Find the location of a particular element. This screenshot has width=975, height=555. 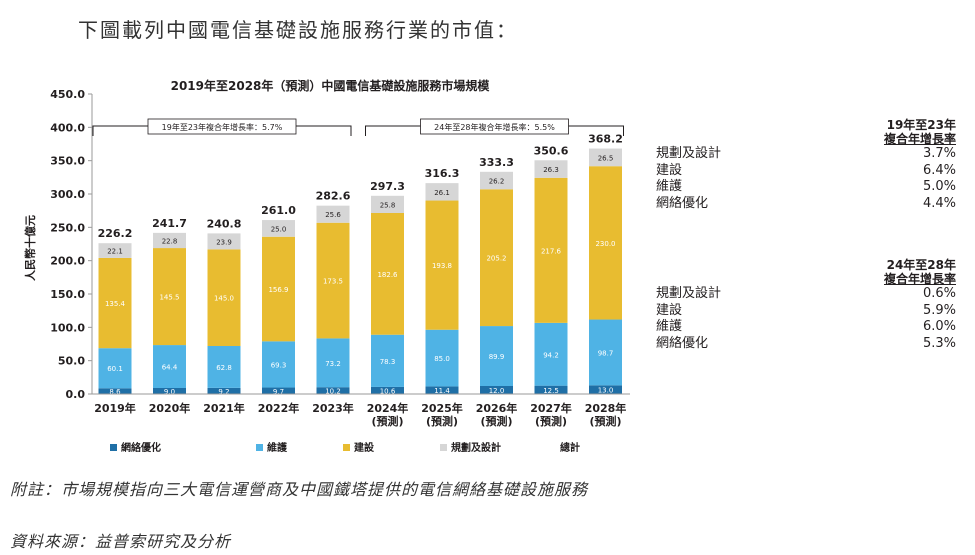

segment-value-label: 205.2 is located at coordinates (496, 259).